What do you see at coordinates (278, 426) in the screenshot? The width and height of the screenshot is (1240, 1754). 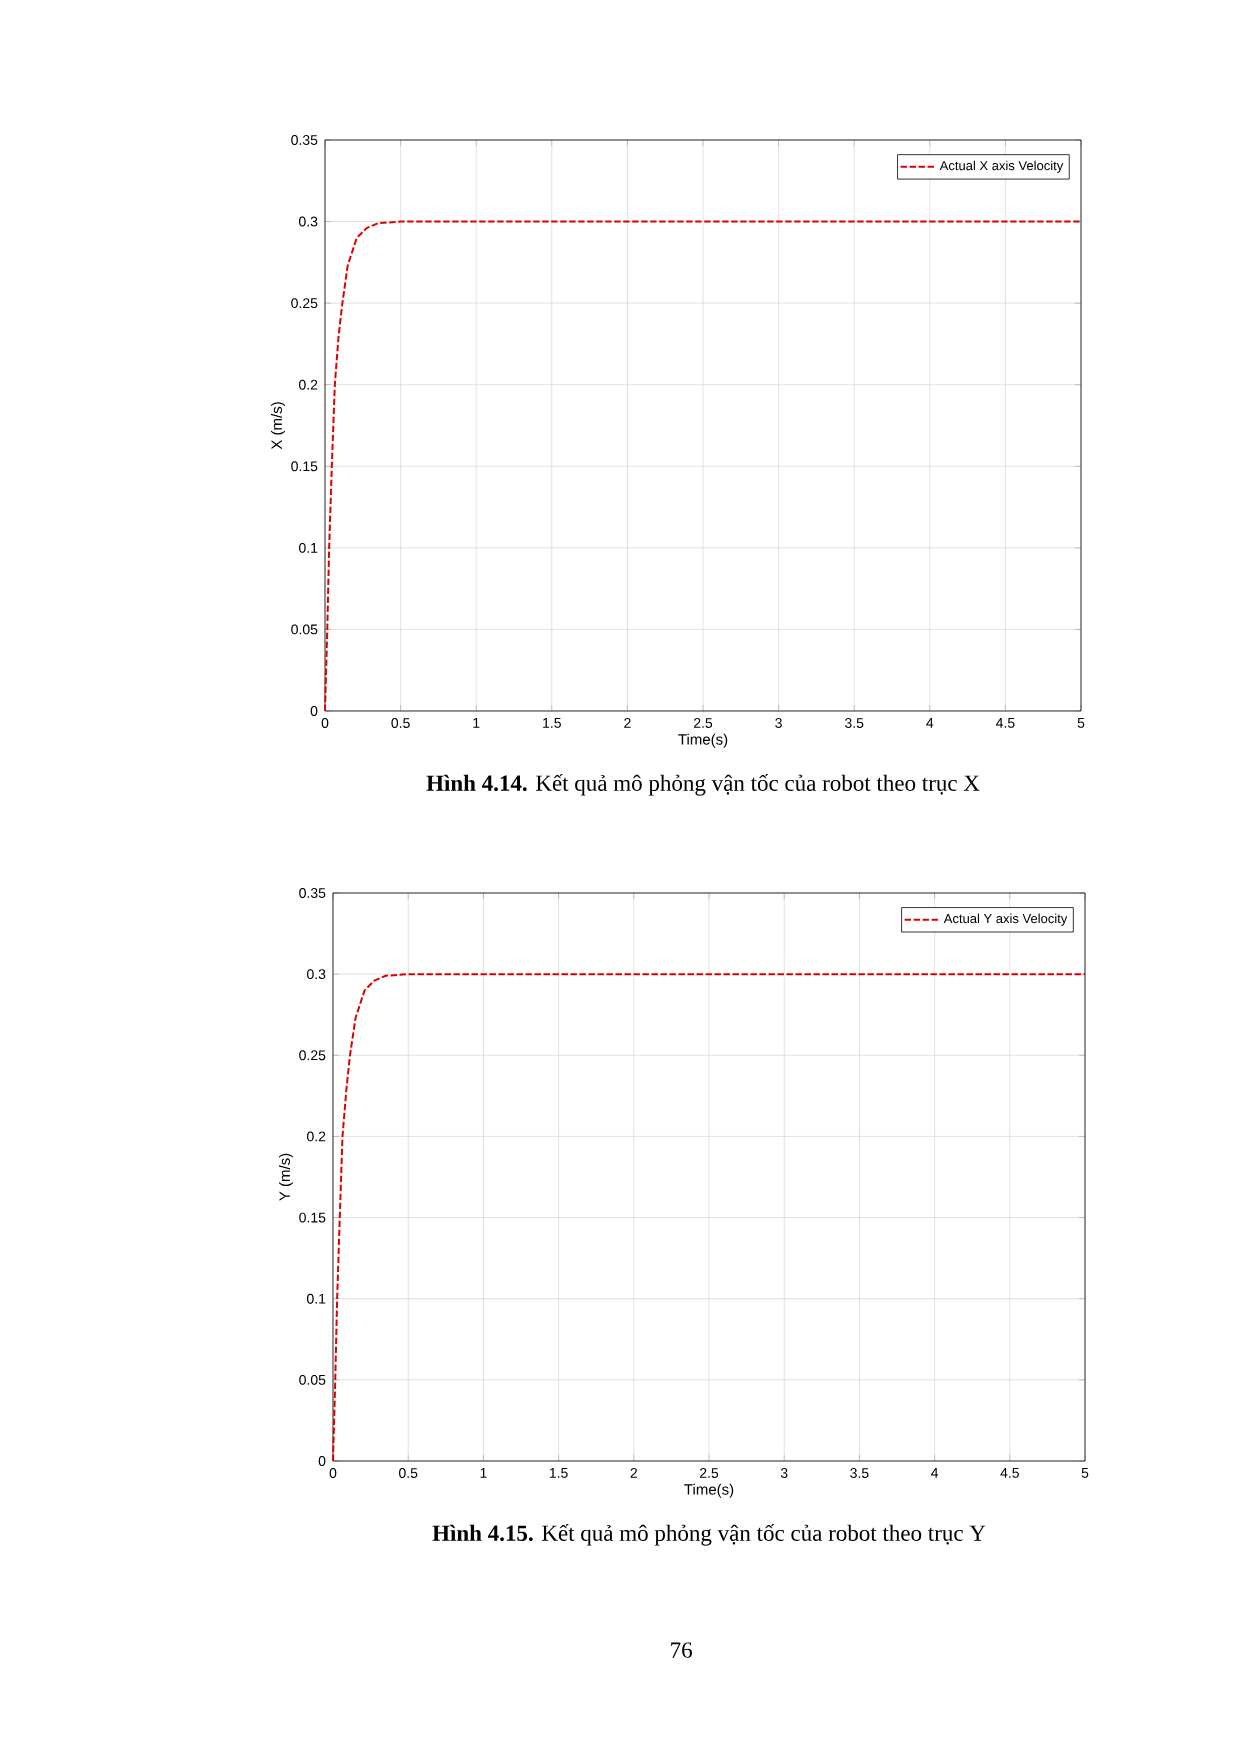 I see `y-axis-title: X (m/s)` at bounding box center [278, 426].